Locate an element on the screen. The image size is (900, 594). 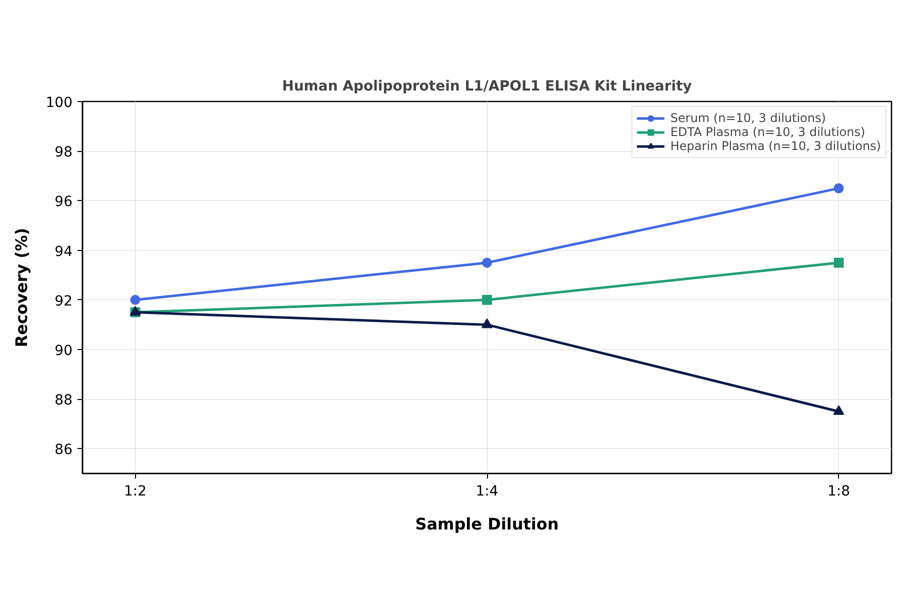
y-tick-label: 92 is located at coordinates (63, 301).